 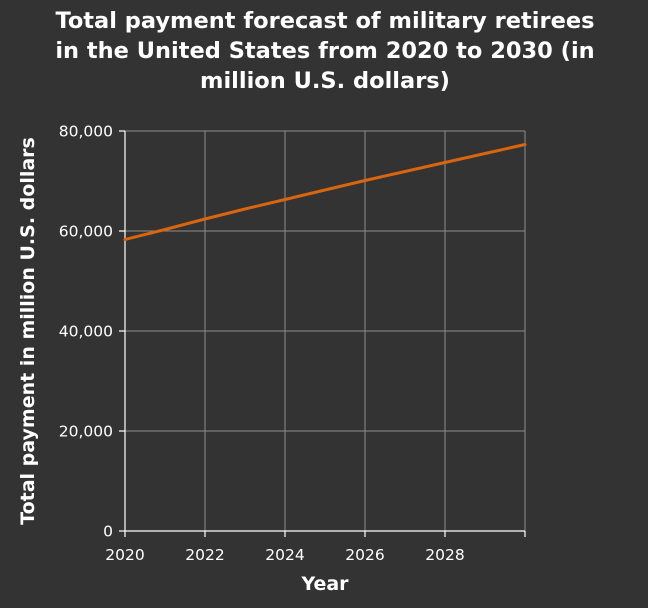 I want to click on x-tick-label: 2022, so click(x=204, y=555).